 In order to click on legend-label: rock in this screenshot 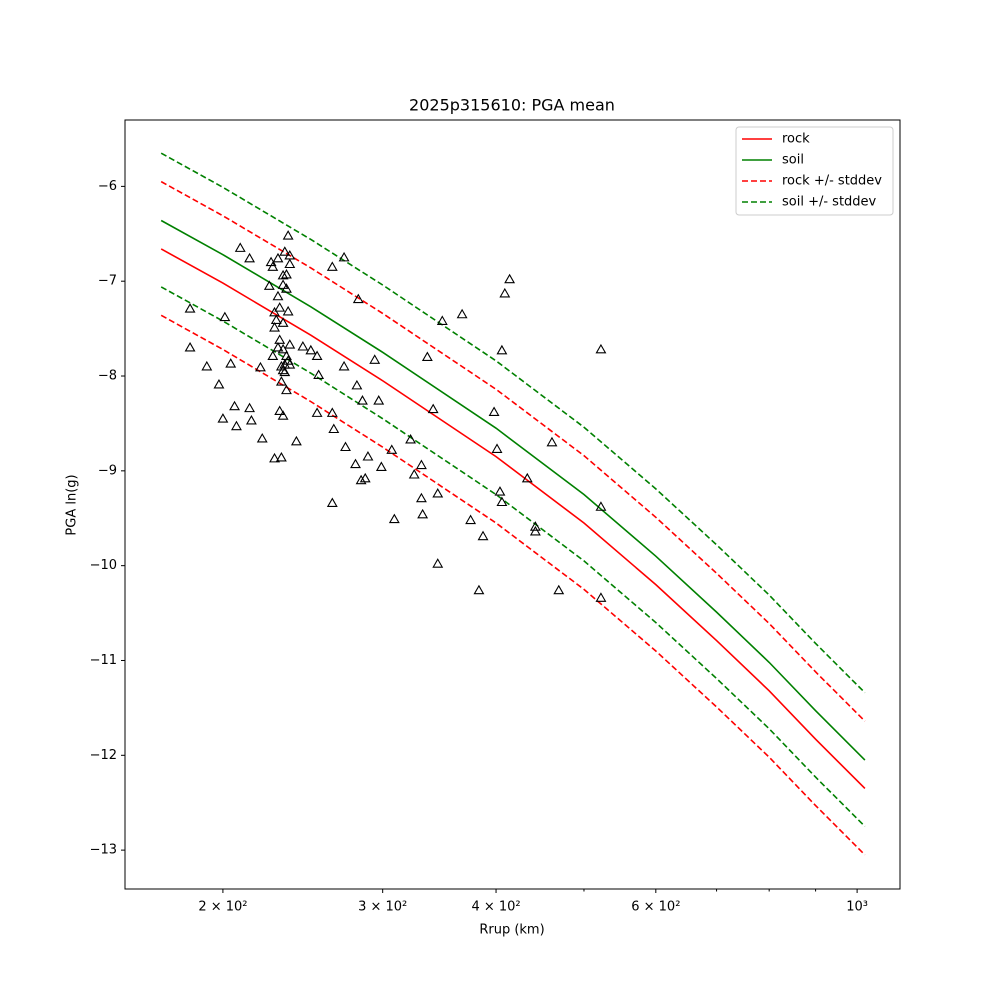, I will do `click(796, 139)`.